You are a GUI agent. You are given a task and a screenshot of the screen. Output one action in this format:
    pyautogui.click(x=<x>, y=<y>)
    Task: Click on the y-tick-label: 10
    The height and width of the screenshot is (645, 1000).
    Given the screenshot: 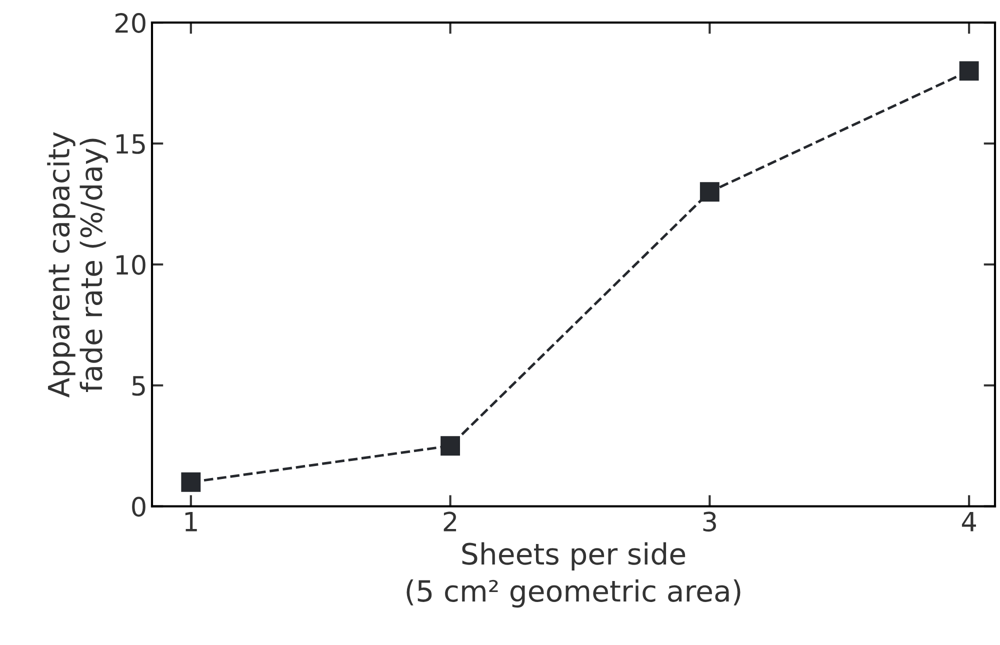 What is the action you would take?
    pyautogui.click(x=131, y=264)
    